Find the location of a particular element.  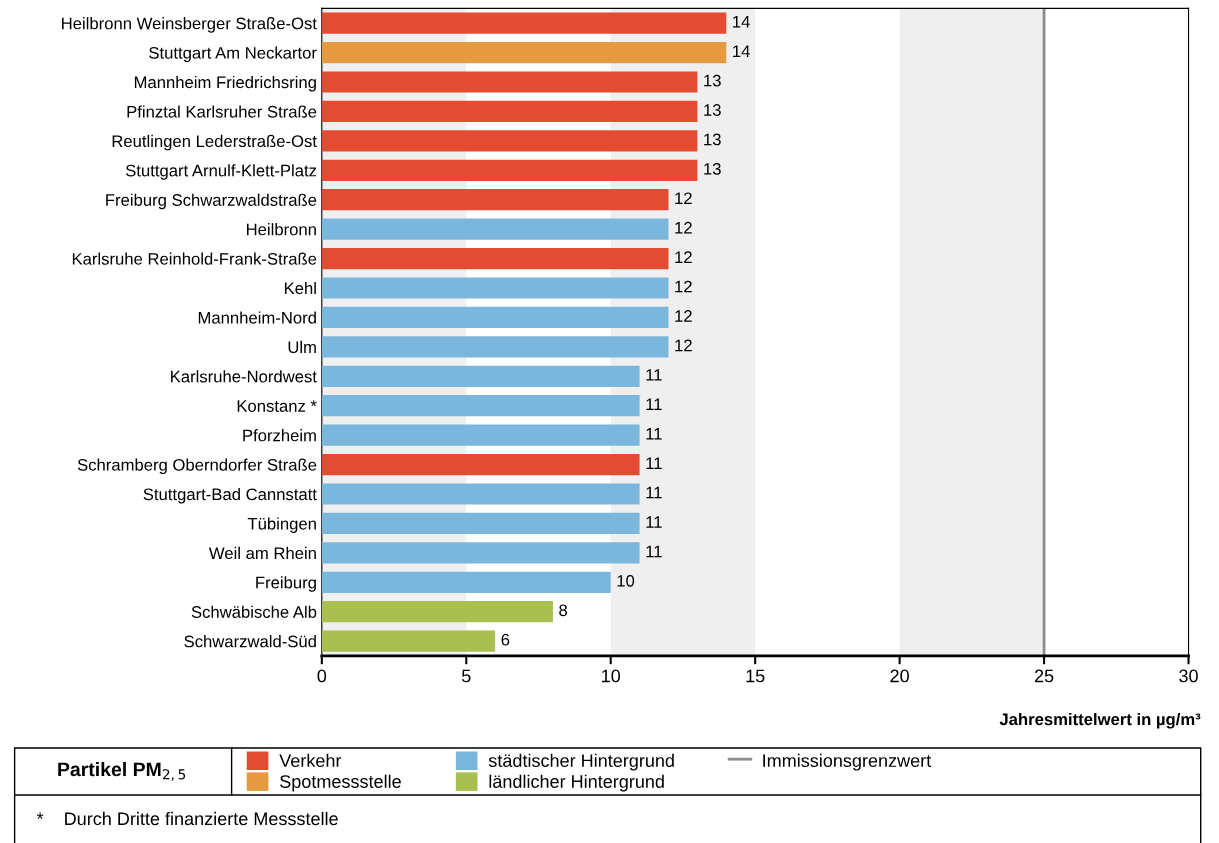

legend-label: Verkehr is located at coordinates (310, 760).